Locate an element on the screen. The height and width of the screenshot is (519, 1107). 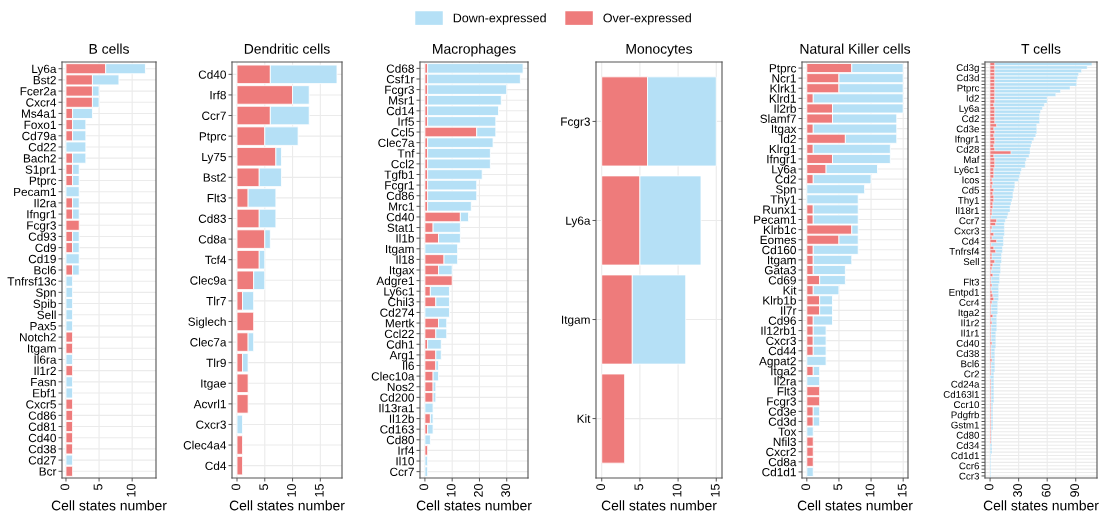
y-tick-label: Ly6c1 is located at coordinates (966, 171).